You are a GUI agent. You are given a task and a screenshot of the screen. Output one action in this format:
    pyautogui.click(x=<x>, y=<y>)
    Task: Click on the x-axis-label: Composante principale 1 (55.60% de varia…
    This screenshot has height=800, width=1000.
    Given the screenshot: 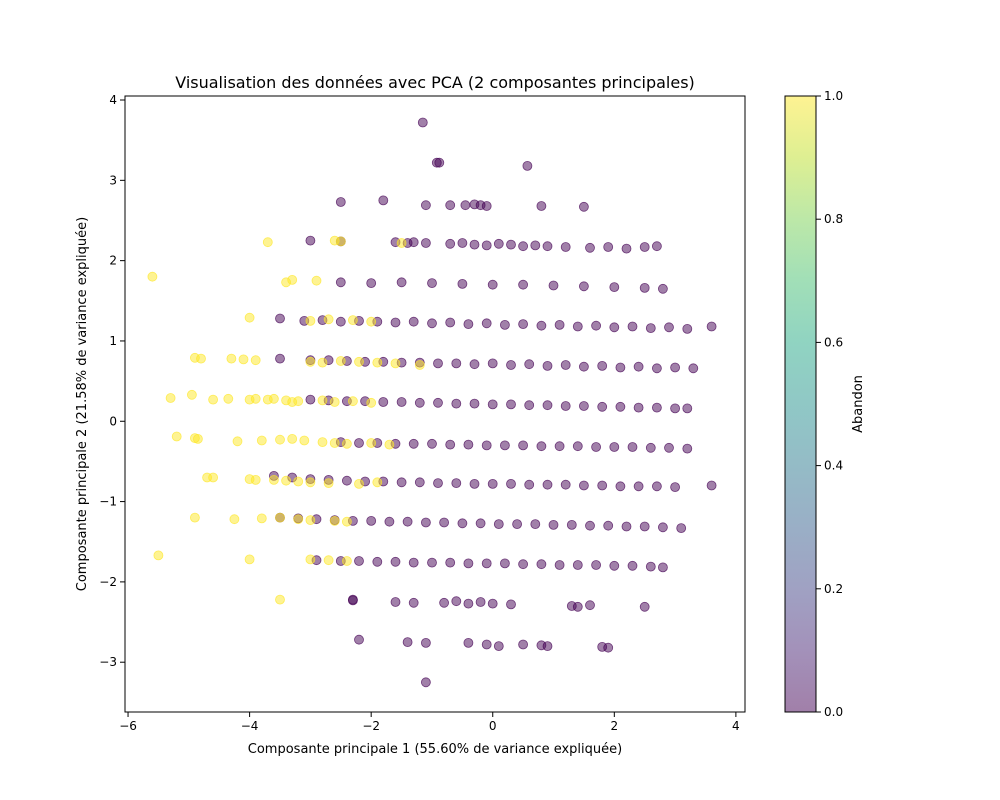 What is the action you would take?
    pyautogui.click(x=435, y=749)
    